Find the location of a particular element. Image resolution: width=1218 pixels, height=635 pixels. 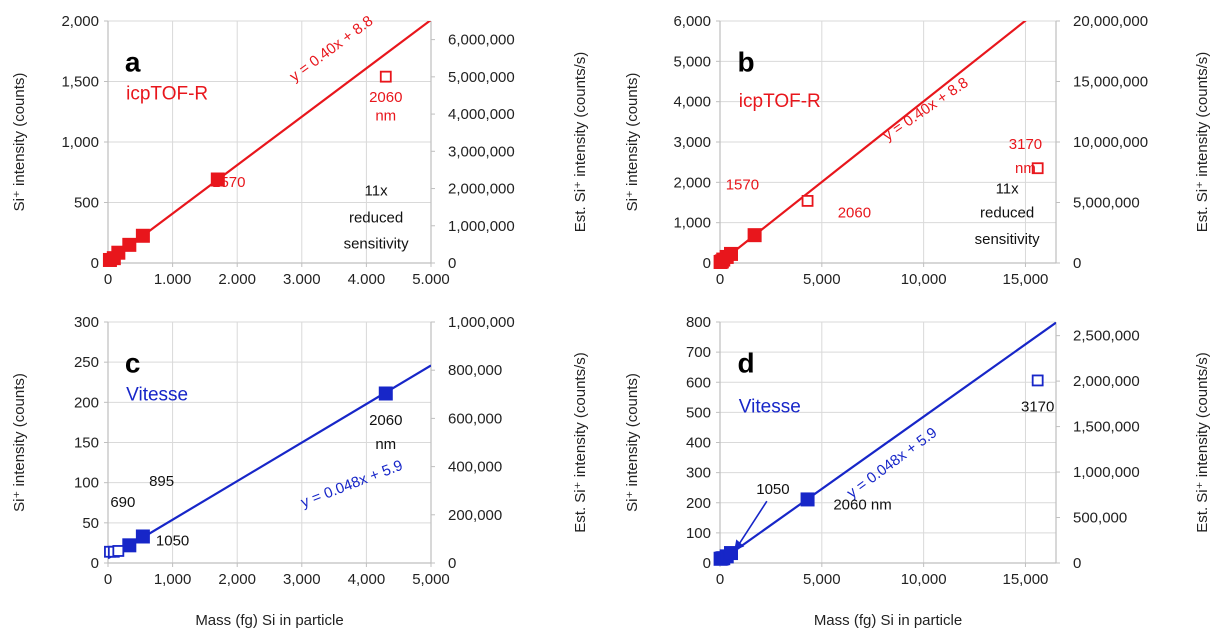

panel-letter: c is located at coordinates (133, 363).